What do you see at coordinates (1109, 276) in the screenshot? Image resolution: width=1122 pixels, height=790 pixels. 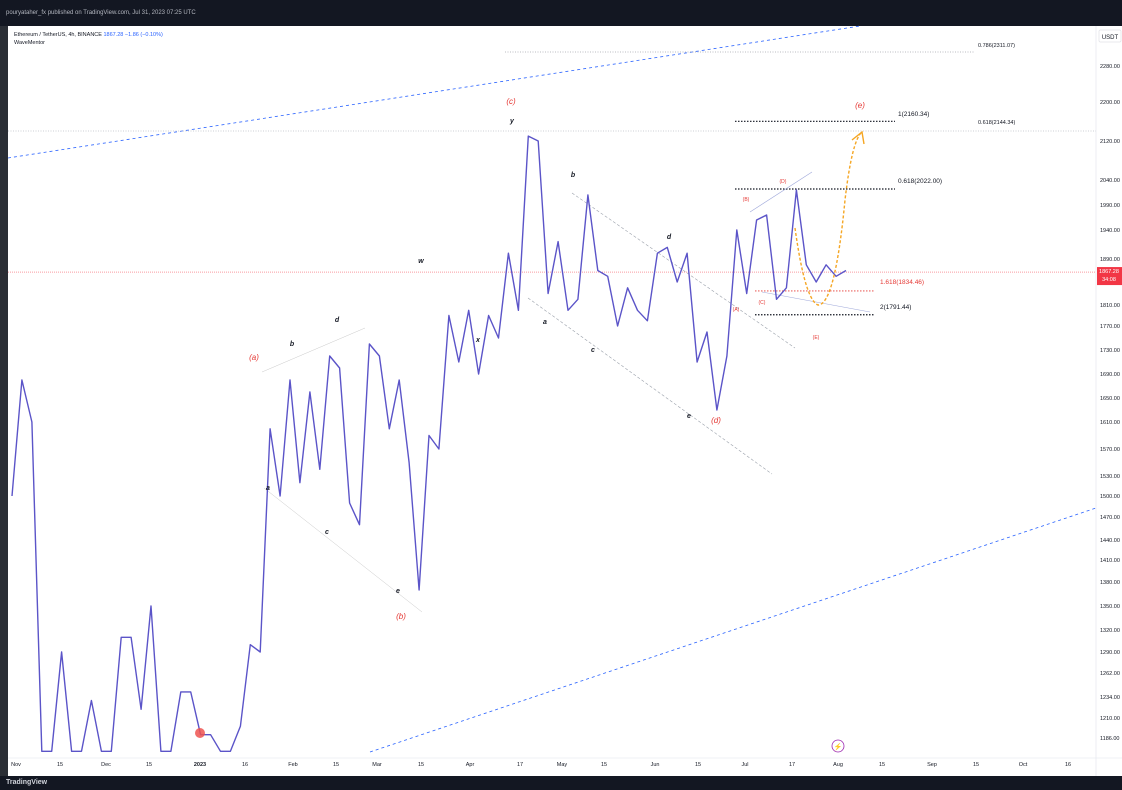 I see `last-price-badge` at bounding box center [1109, 276].